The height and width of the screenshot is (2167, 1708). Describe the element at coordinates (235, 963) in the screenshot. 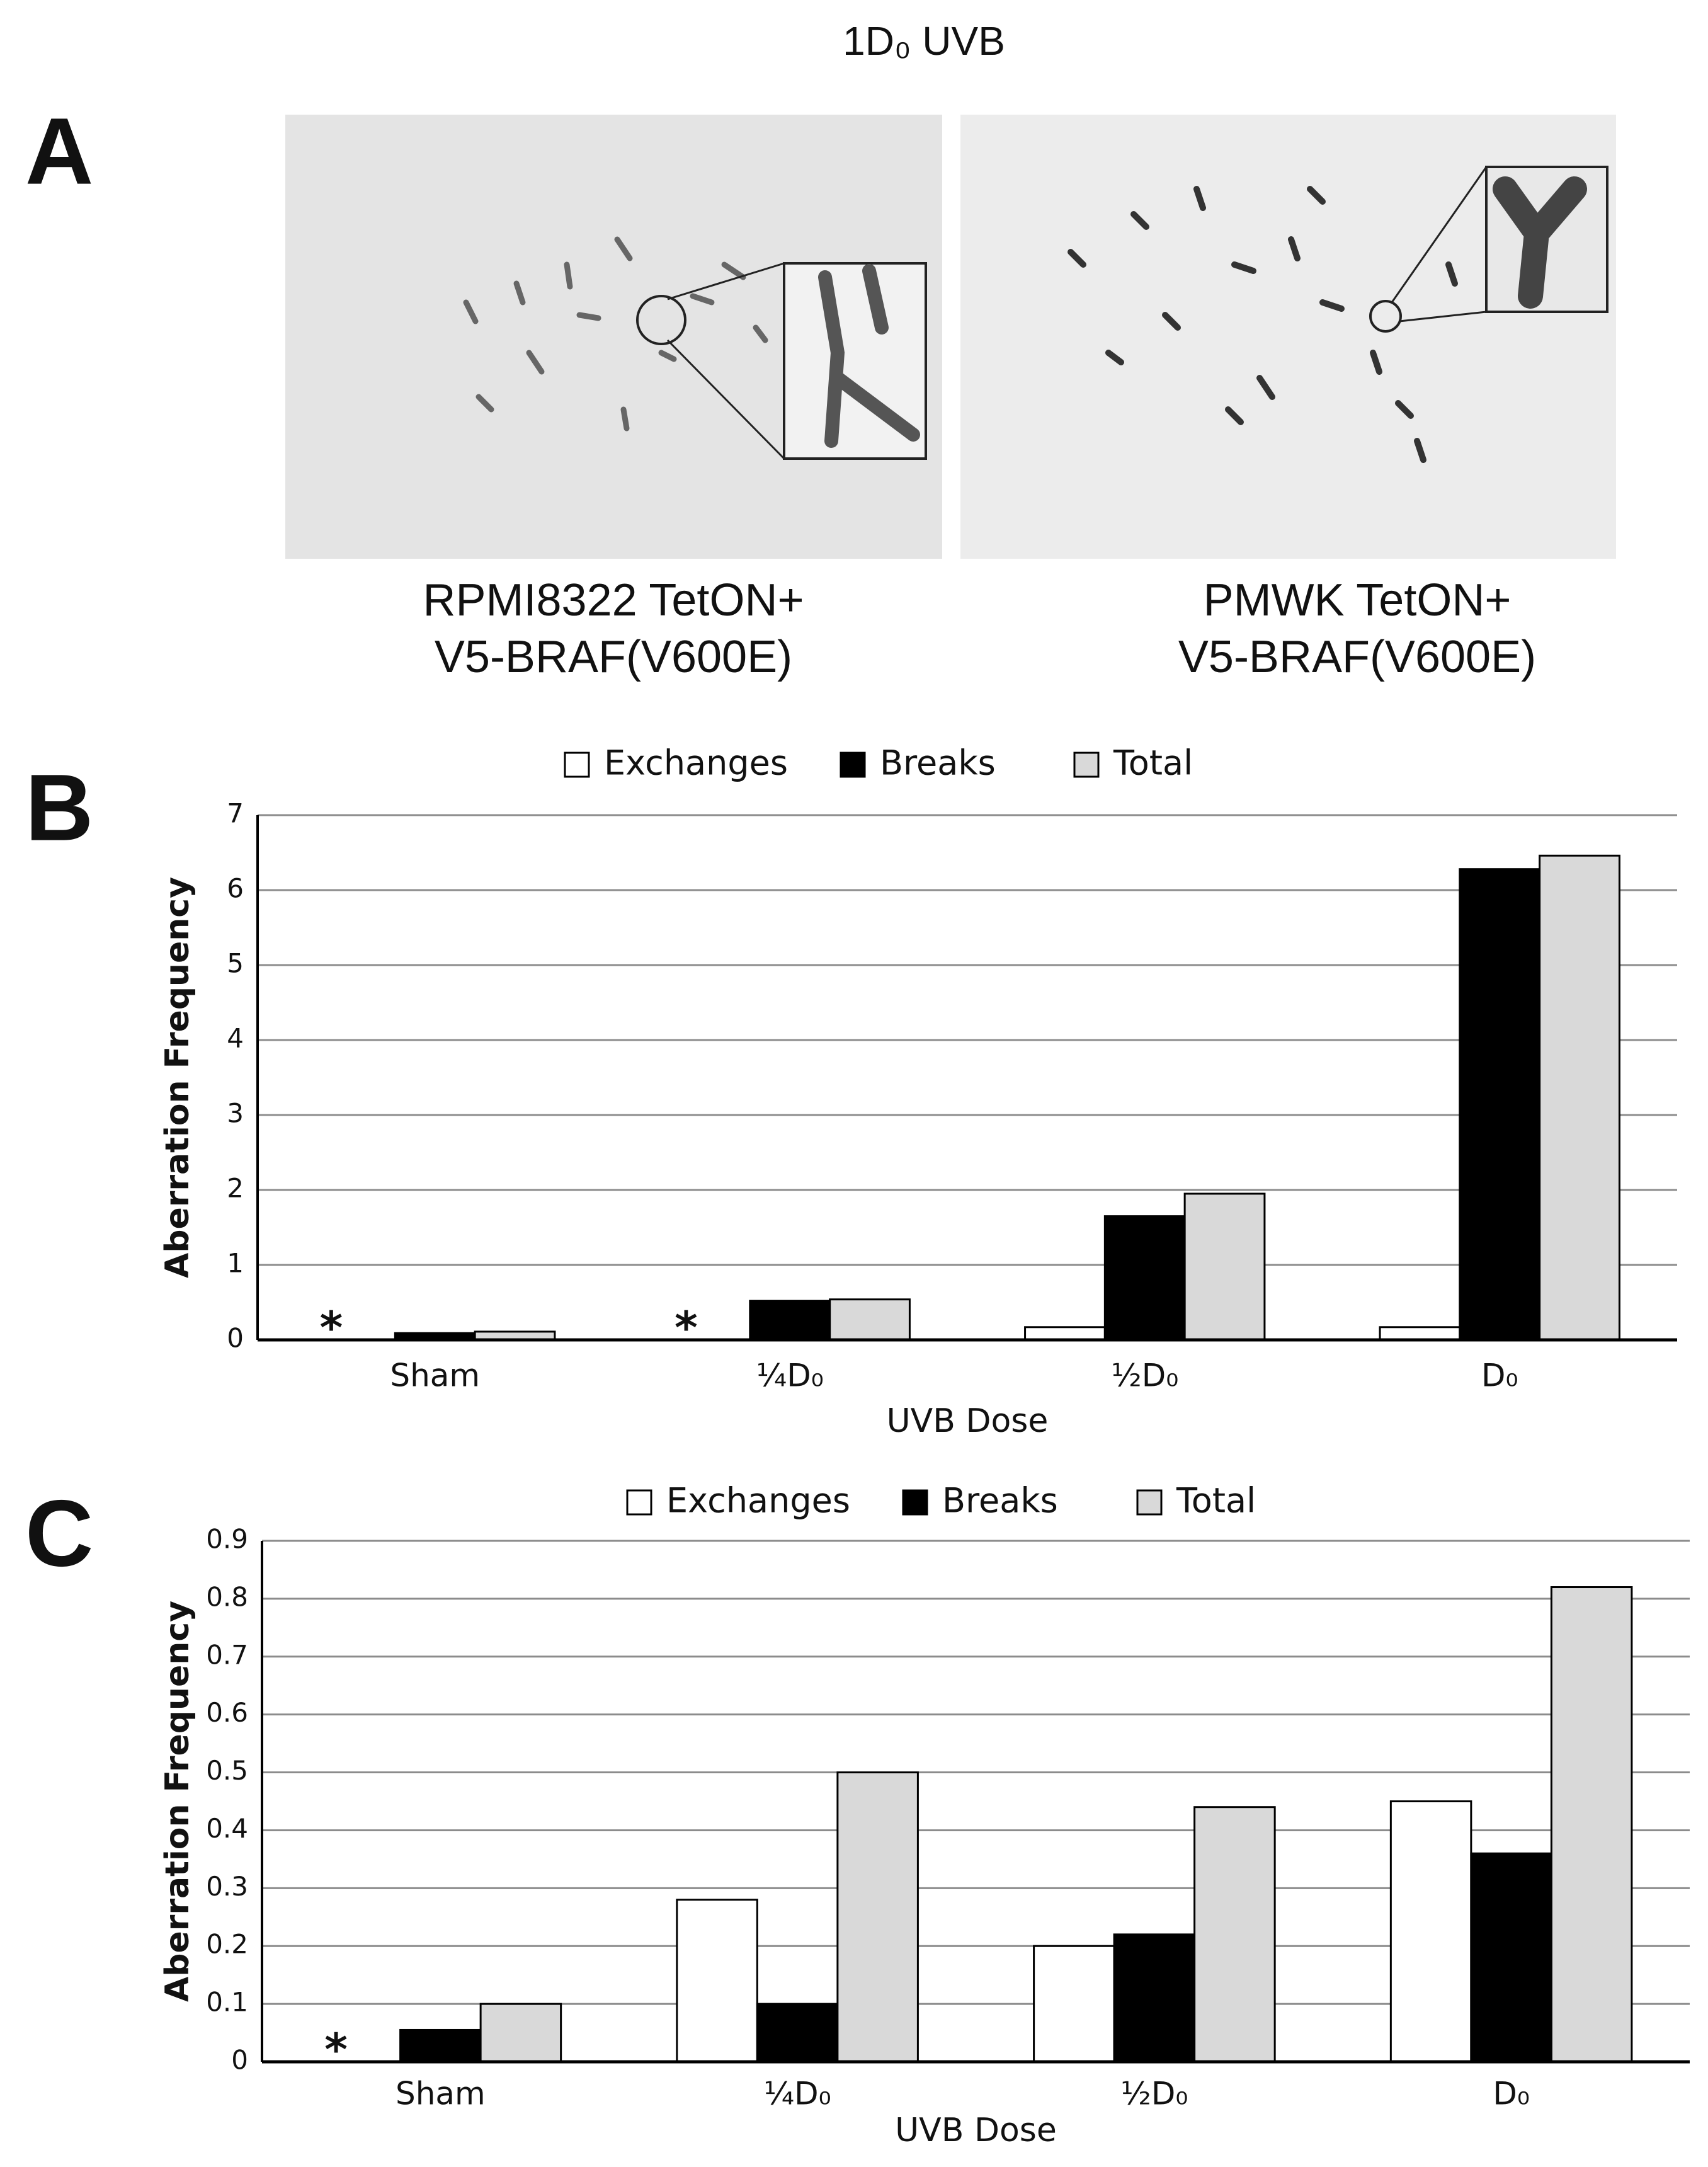

I see `y-tick-label: 5` at that location.